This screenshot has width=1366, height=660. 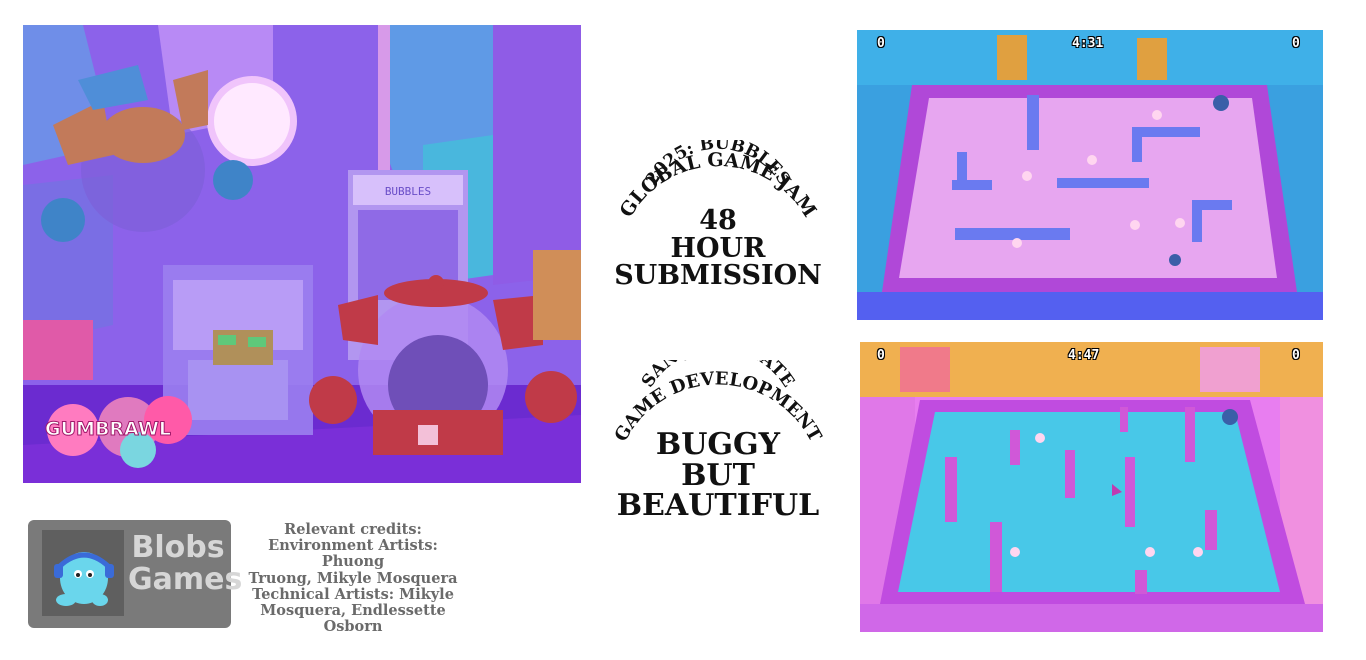 I want to click on gameplay-screenshot-1: 0 4:31 0, so click(x=1090, y=175).